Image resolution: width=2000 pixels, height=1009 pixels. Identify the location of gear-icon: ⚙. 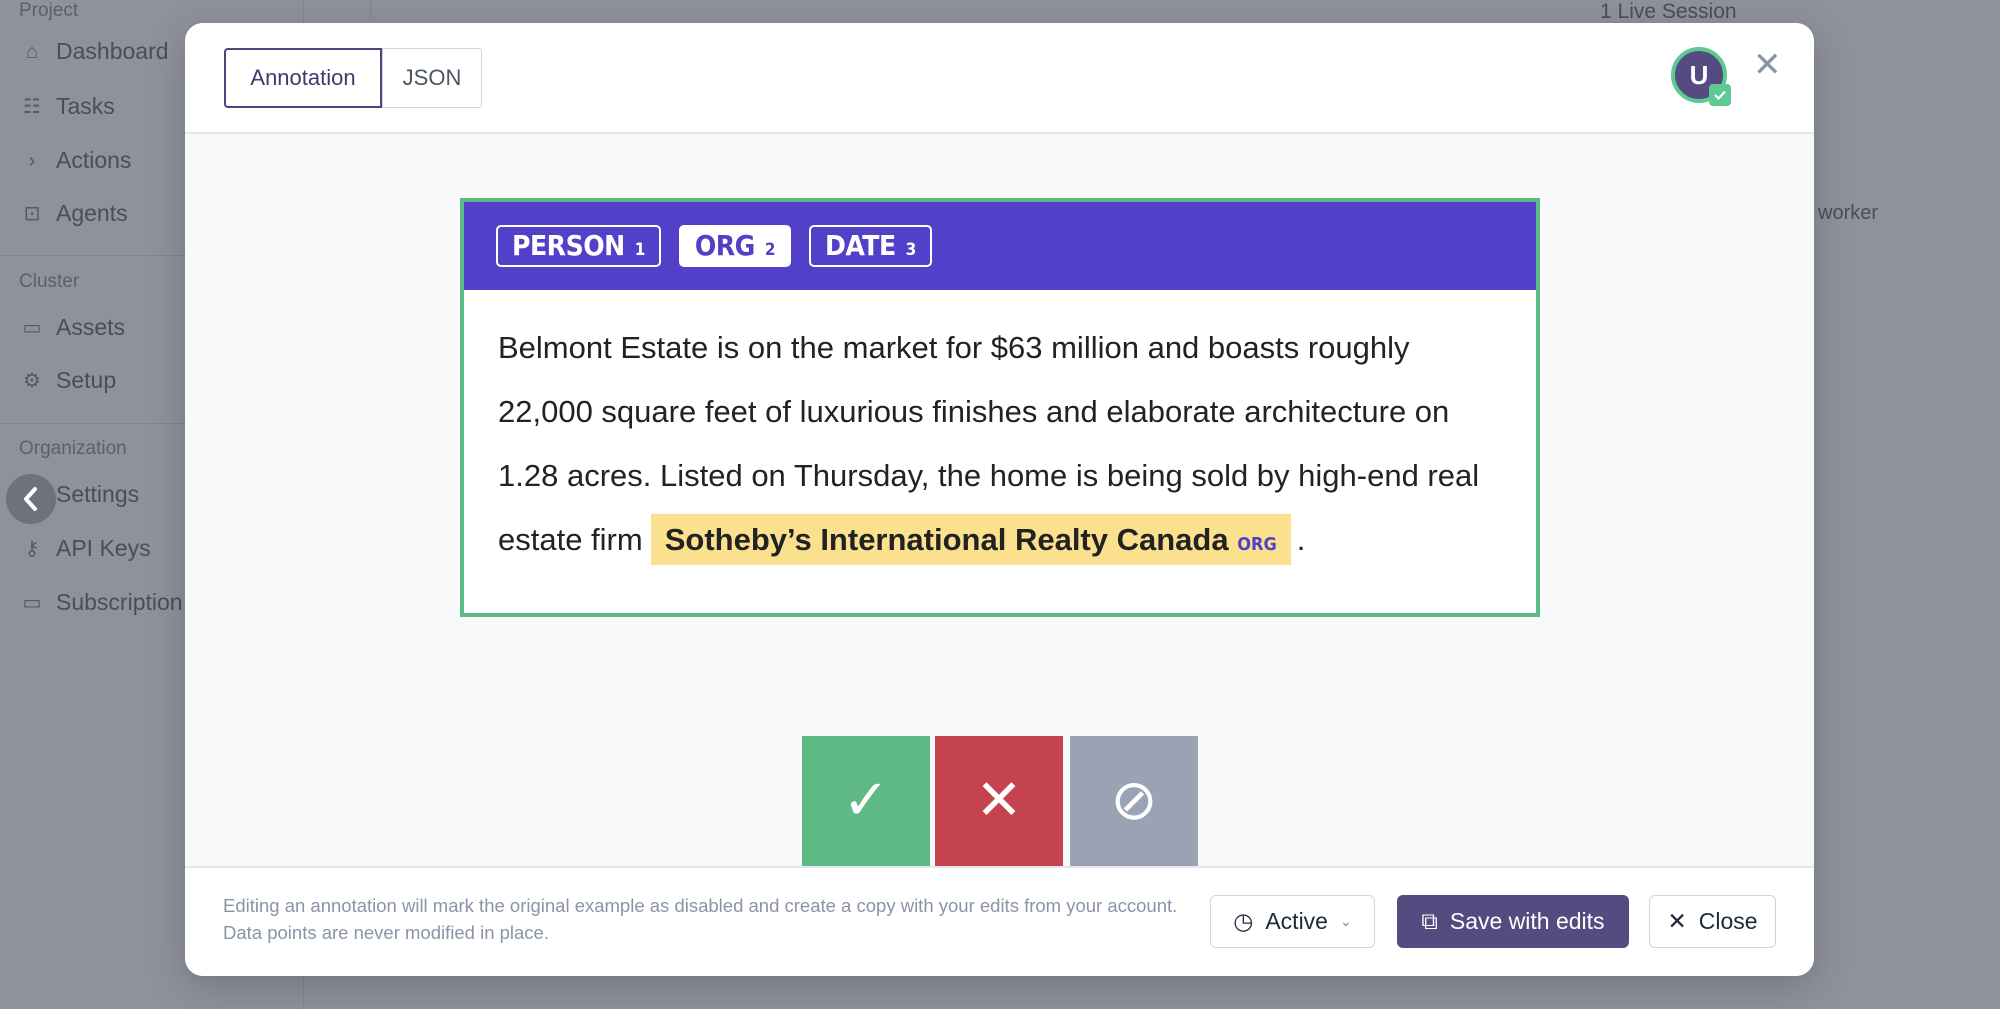
(32, 380).